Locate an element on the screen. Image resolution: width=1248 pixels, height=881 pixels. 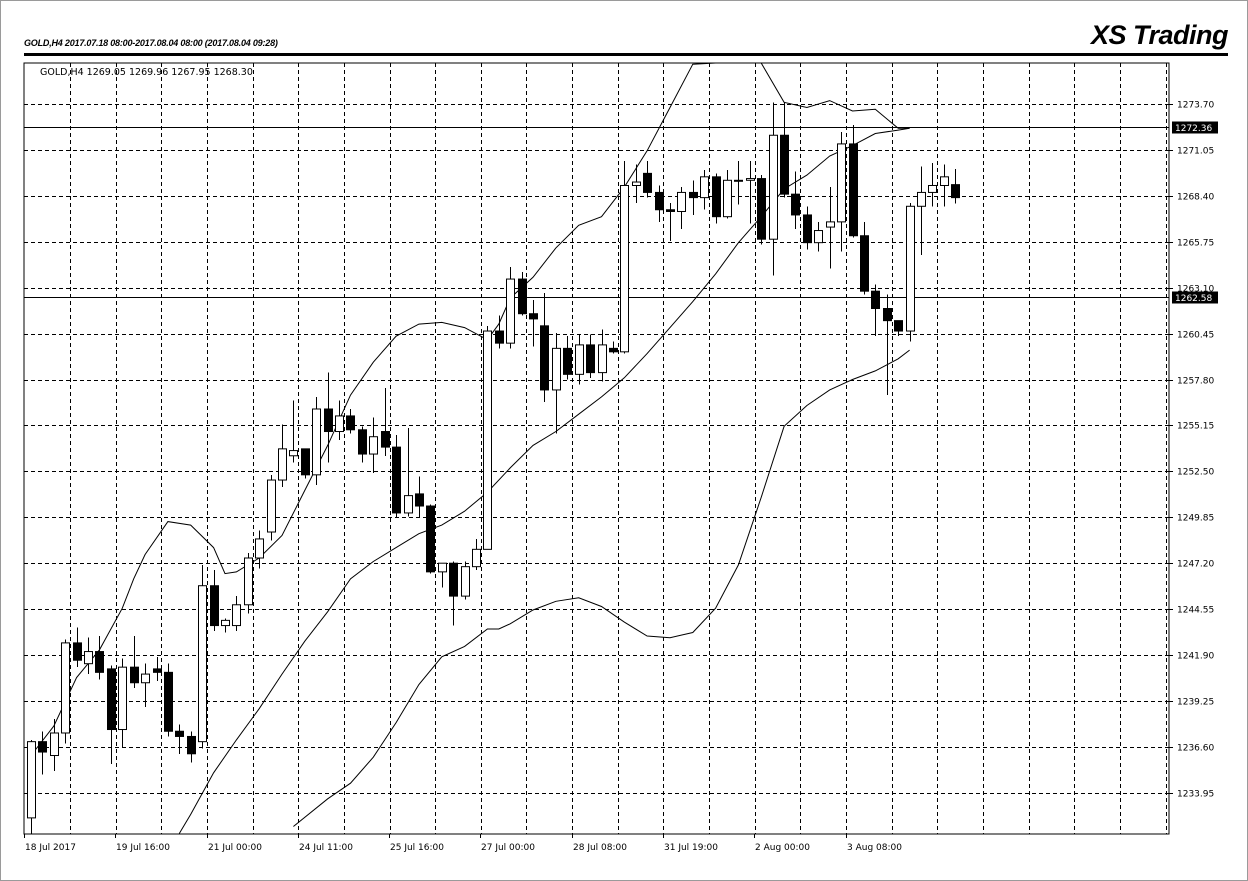
symbol-info: GOLD,H4 1269.05 1269.96 1267.95 1268.30 is located at coordinates (146, 72).